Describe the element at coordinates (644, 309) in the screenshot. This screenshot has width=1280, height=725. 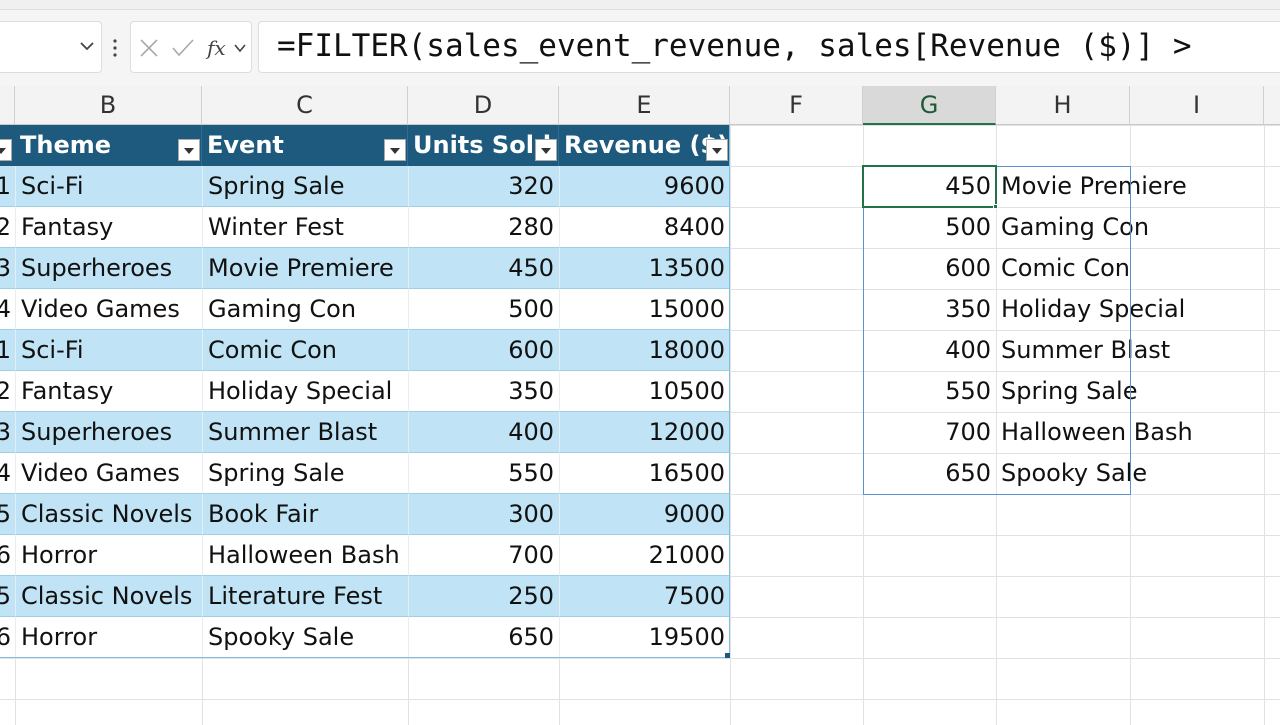
I see `table-cell: 15000` at that location.